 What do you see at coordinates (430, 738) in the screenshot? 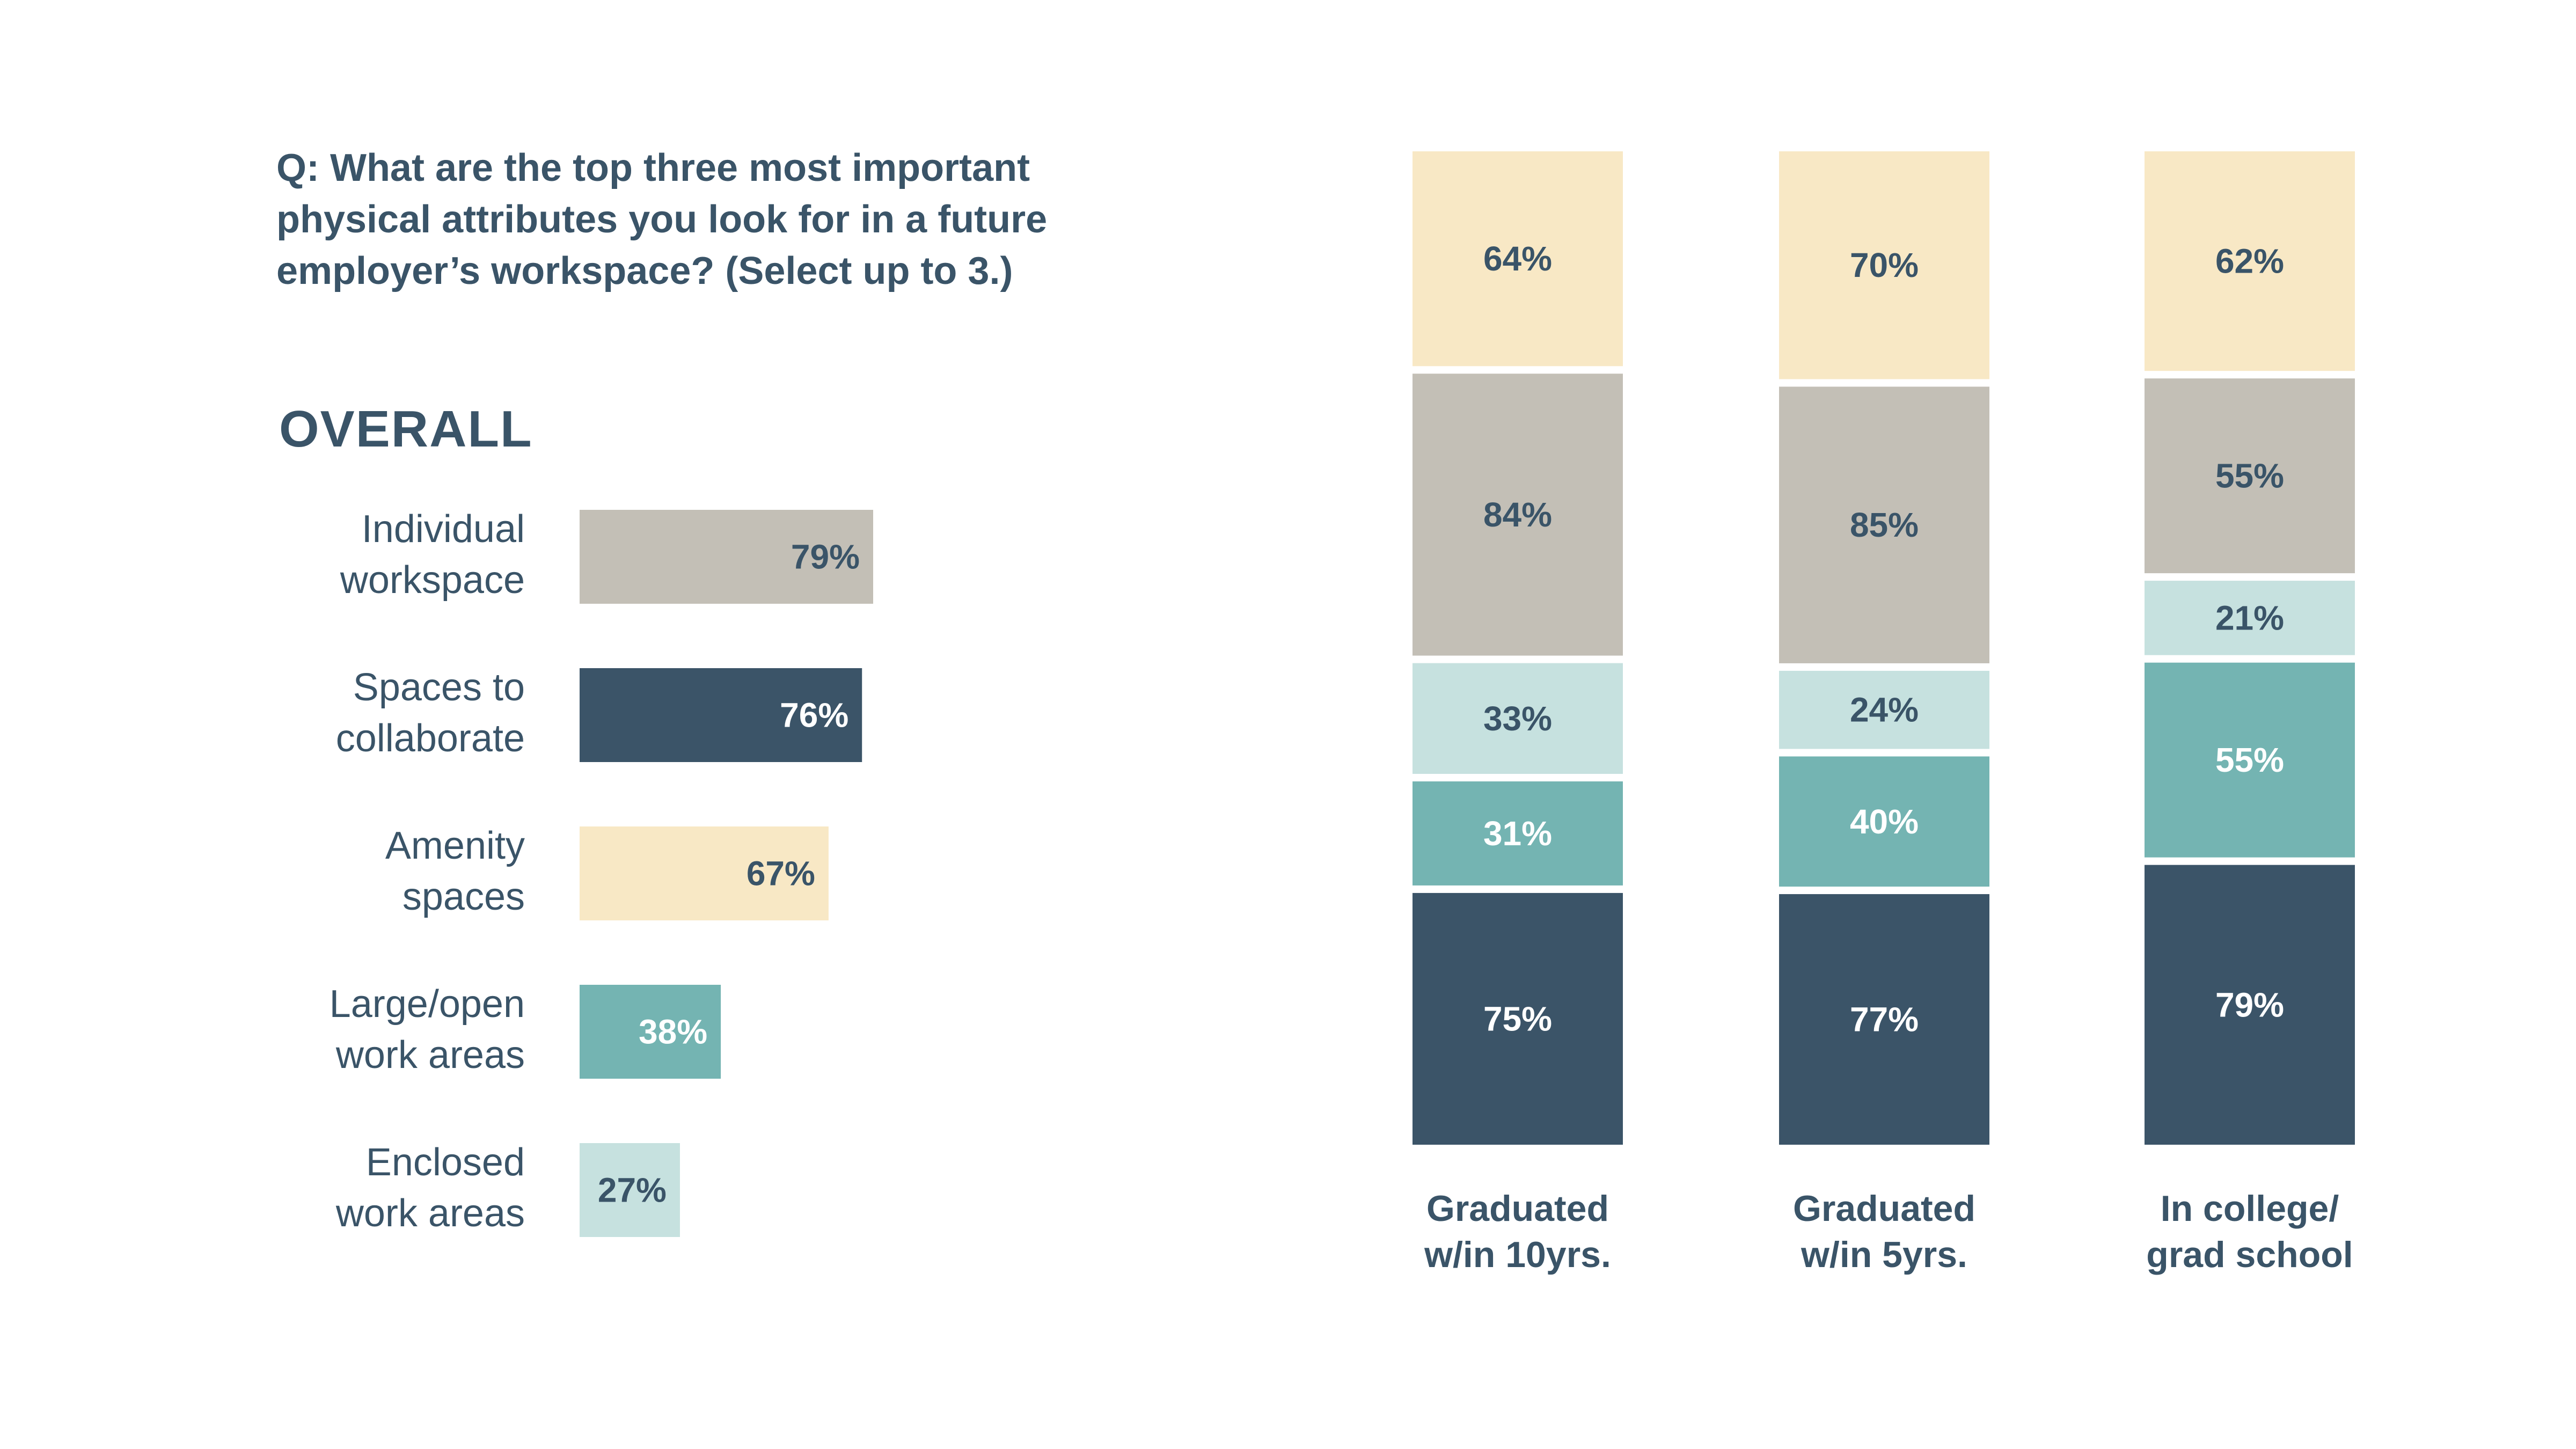
I see `overall-category-label: collaborate` at bounding box center [430, 738].